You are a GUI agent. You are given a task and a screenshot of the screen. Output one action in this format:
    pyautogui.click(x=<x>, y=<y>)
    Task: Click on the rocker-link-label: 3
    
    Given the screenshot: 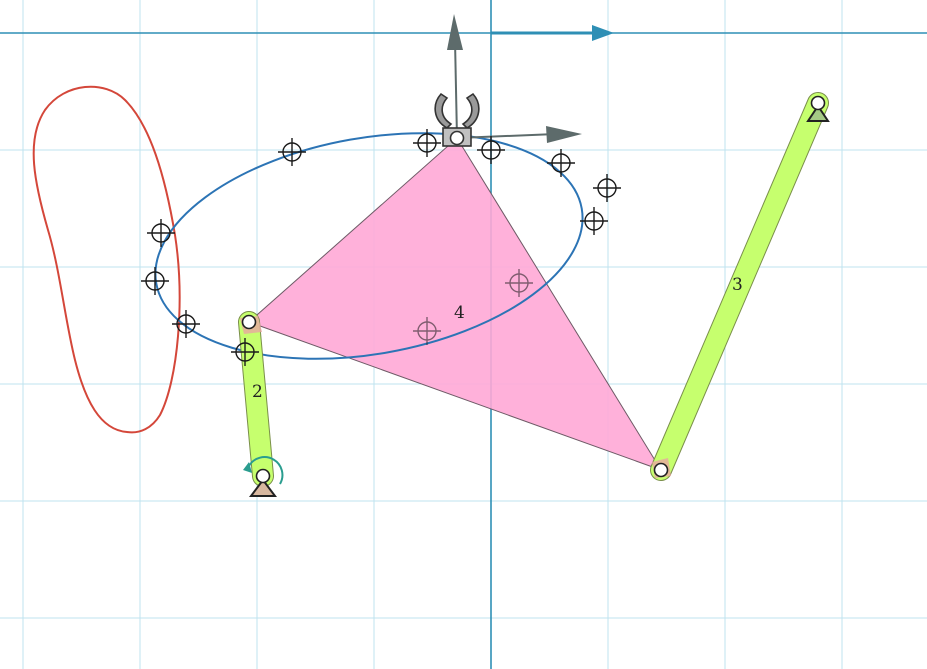 What is the action you would take?
    pyautogui.click(x=737, y=285)
    